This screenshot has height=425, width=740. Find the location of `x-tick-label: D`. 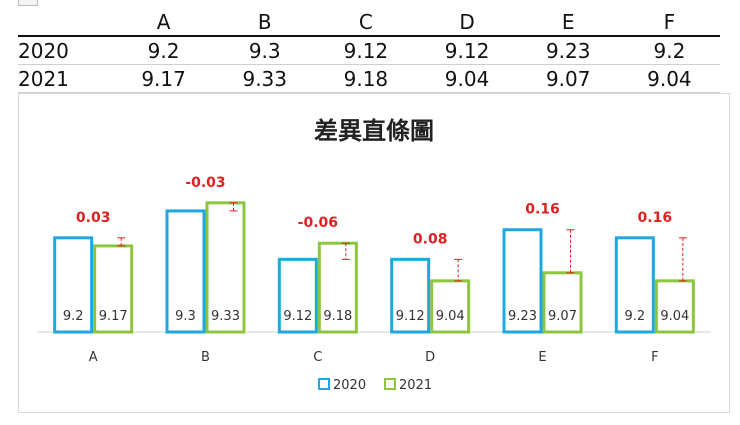

x-tick-label: D is located at coordinates (430, 357).